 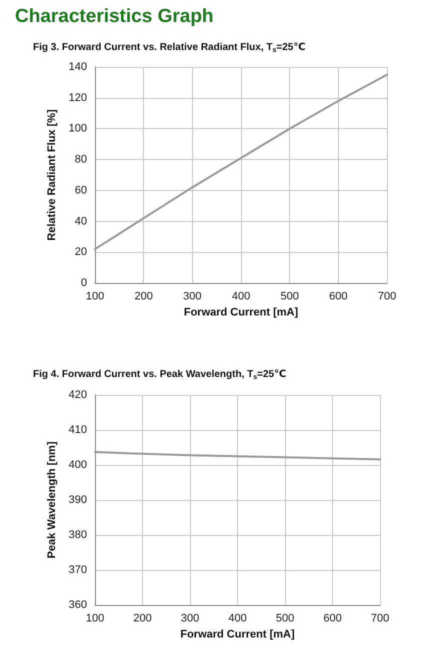 I want to click on y-tick-label: 390, so click(x=77, y=500).